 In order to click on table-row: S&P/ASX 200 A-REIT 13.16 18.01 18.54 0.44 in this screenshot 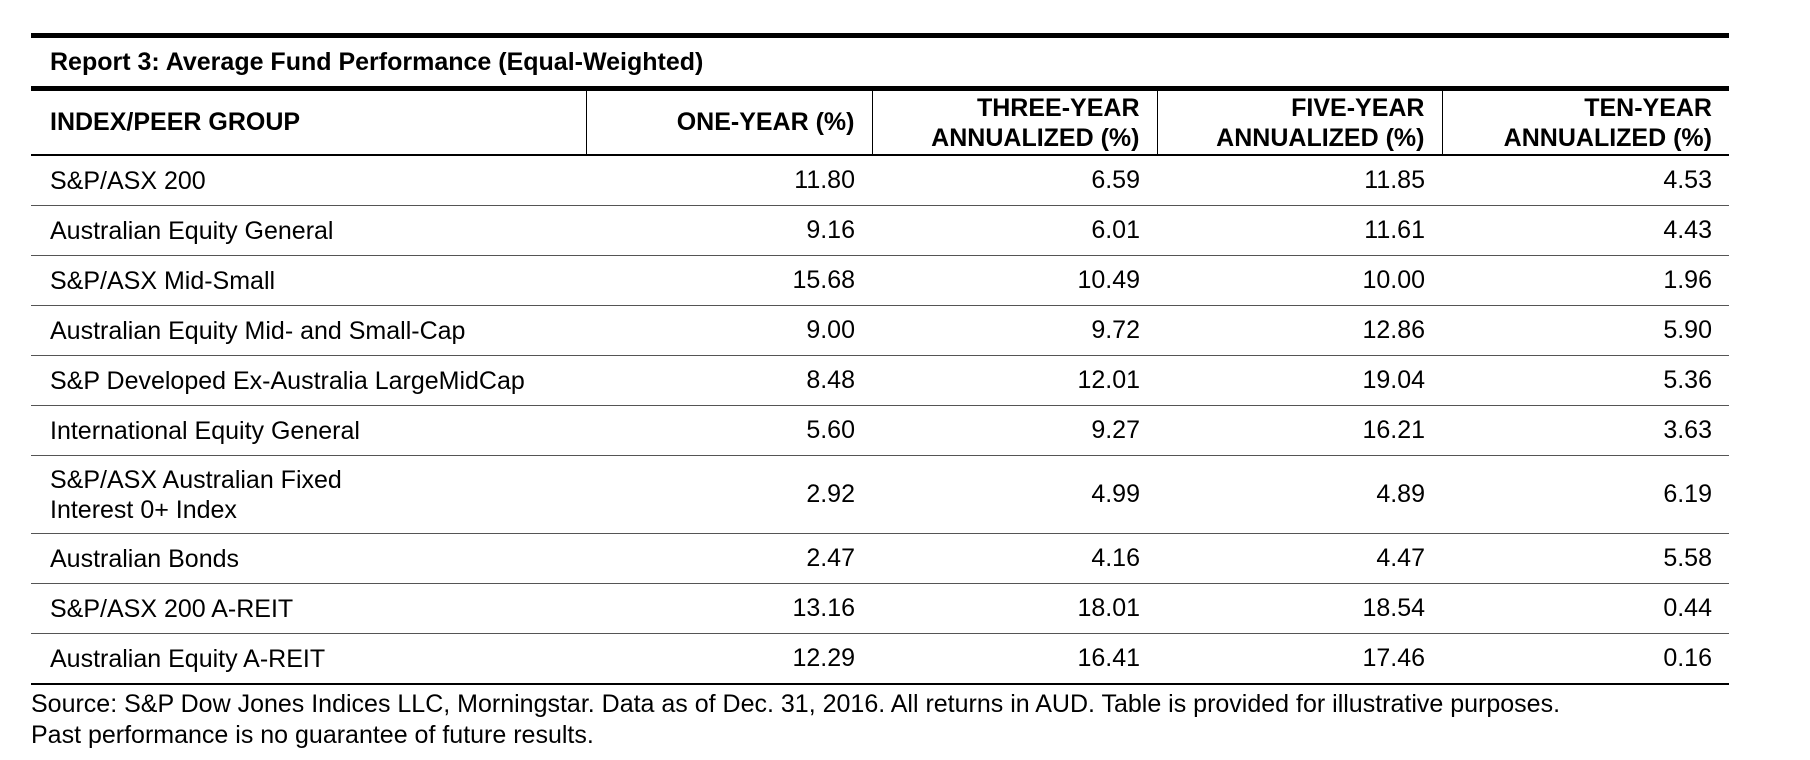, I will do `click(880, 609)`.